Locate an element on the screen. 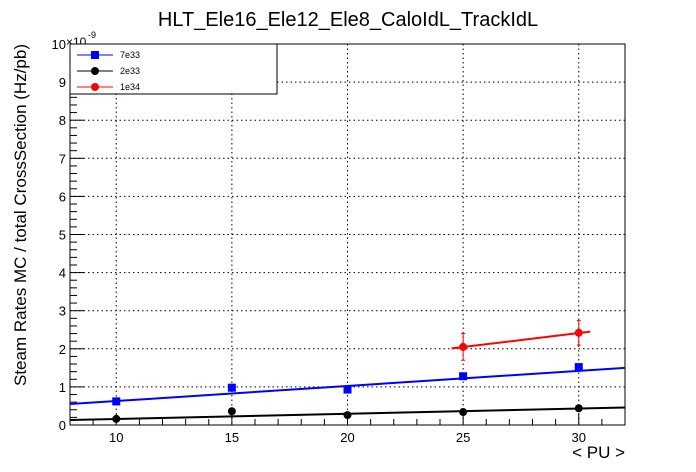 The image size is (696, 472). chart-title: HLT_Ele16_Ele12_Ele8_CaloIdL_TrackIdL is located at coordinates (348, 20).